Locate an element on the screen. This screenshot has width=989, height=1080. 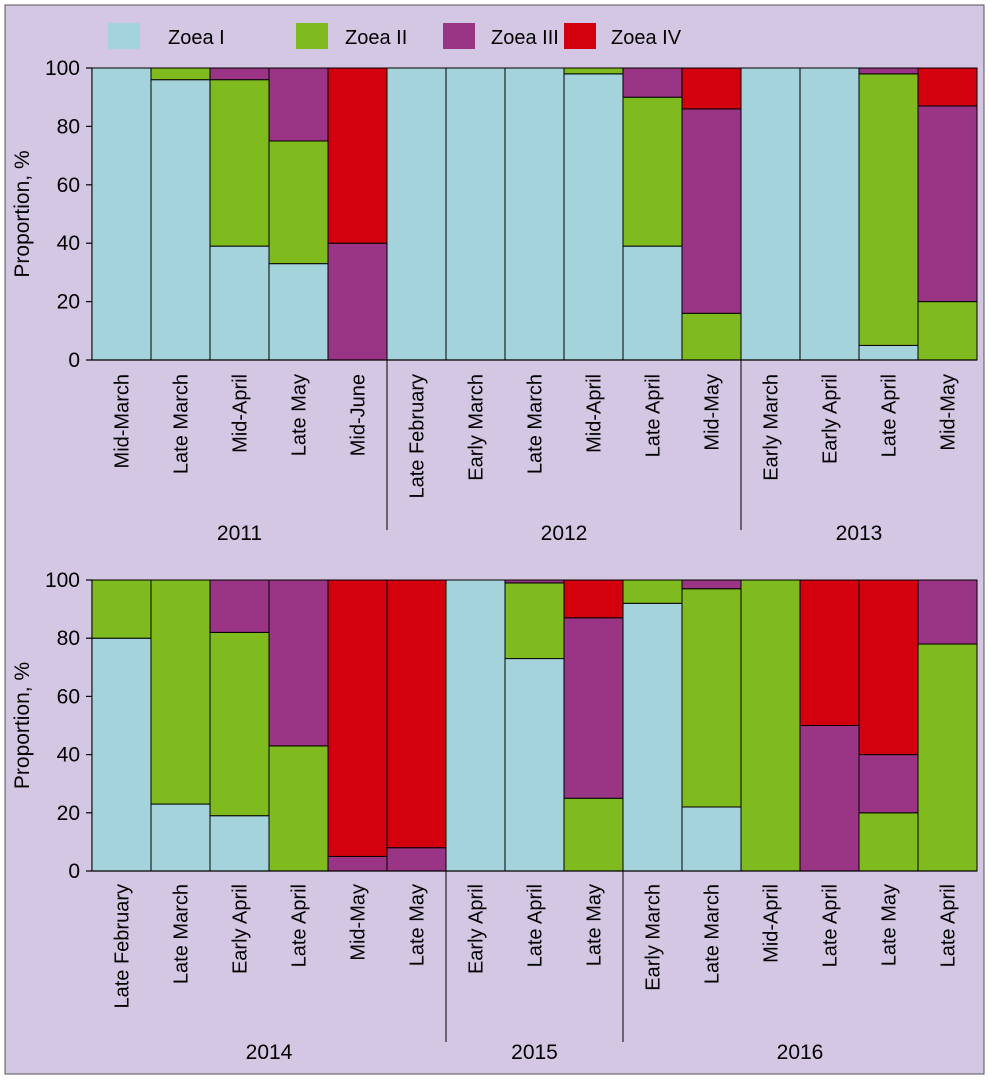
y-tick-label: 20 is located at coordinates (68, 302).